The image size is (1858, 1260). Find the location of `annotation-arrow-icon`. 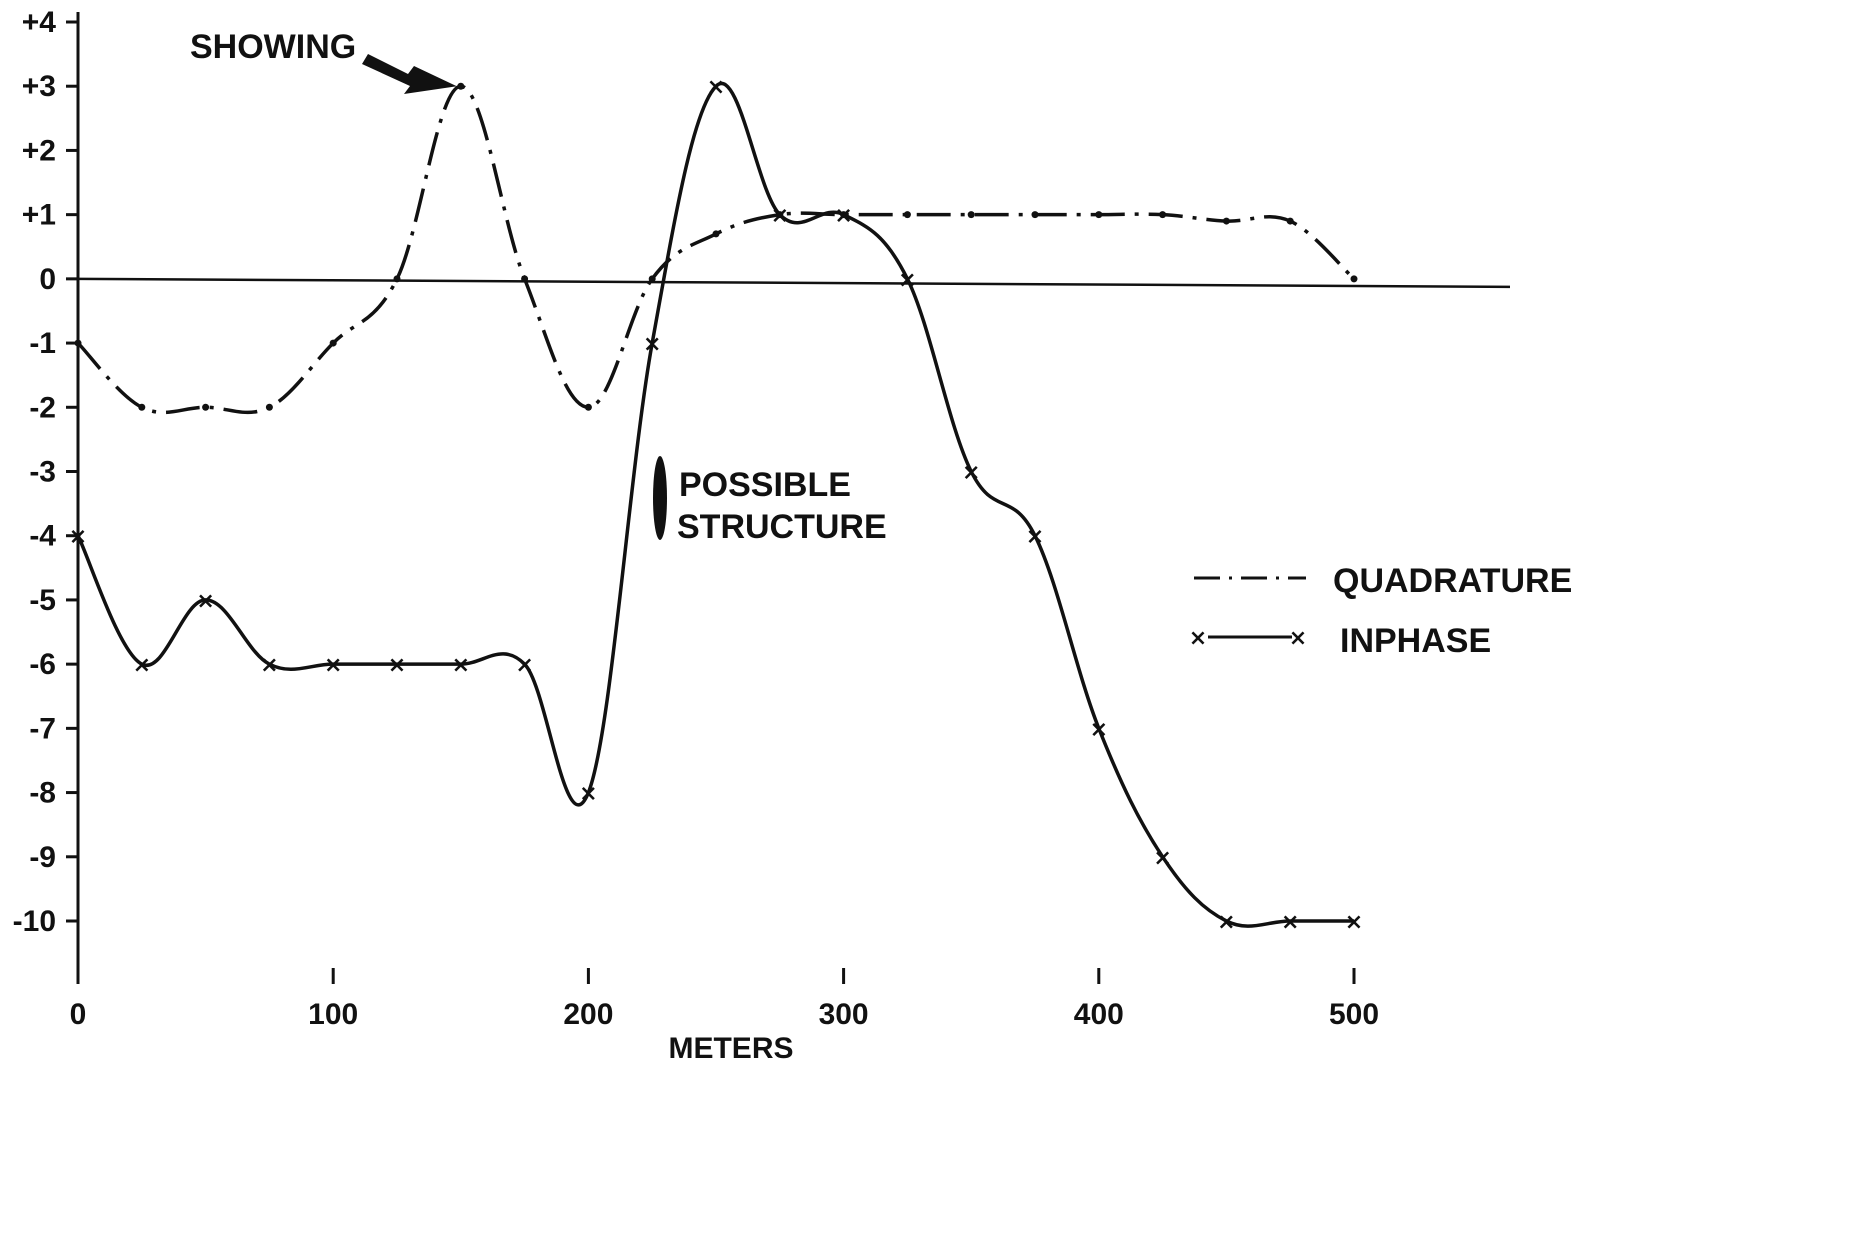

annotation-arrow-icon is located at coordinates (409, 74).